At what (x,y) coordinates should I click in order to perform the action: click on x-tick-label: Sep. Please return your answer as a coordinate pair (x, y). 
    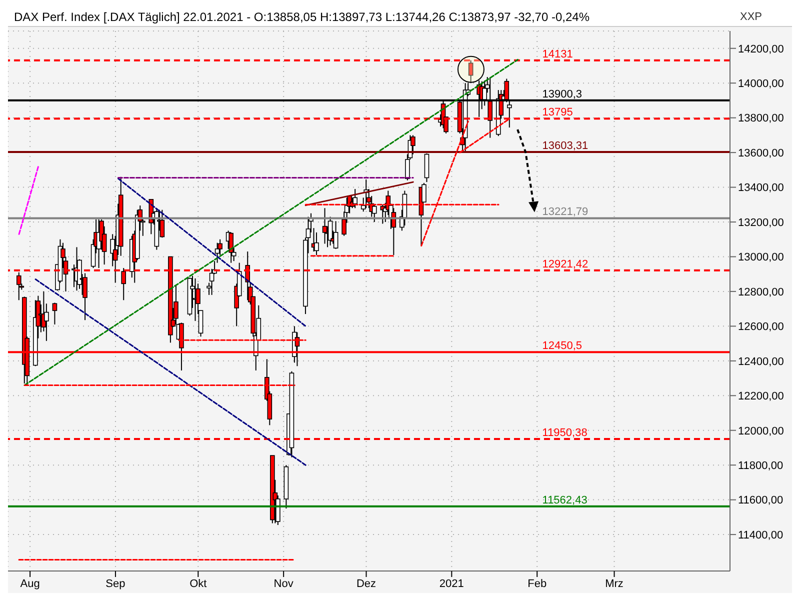
    Looking at the image, I should click on (116, 584).